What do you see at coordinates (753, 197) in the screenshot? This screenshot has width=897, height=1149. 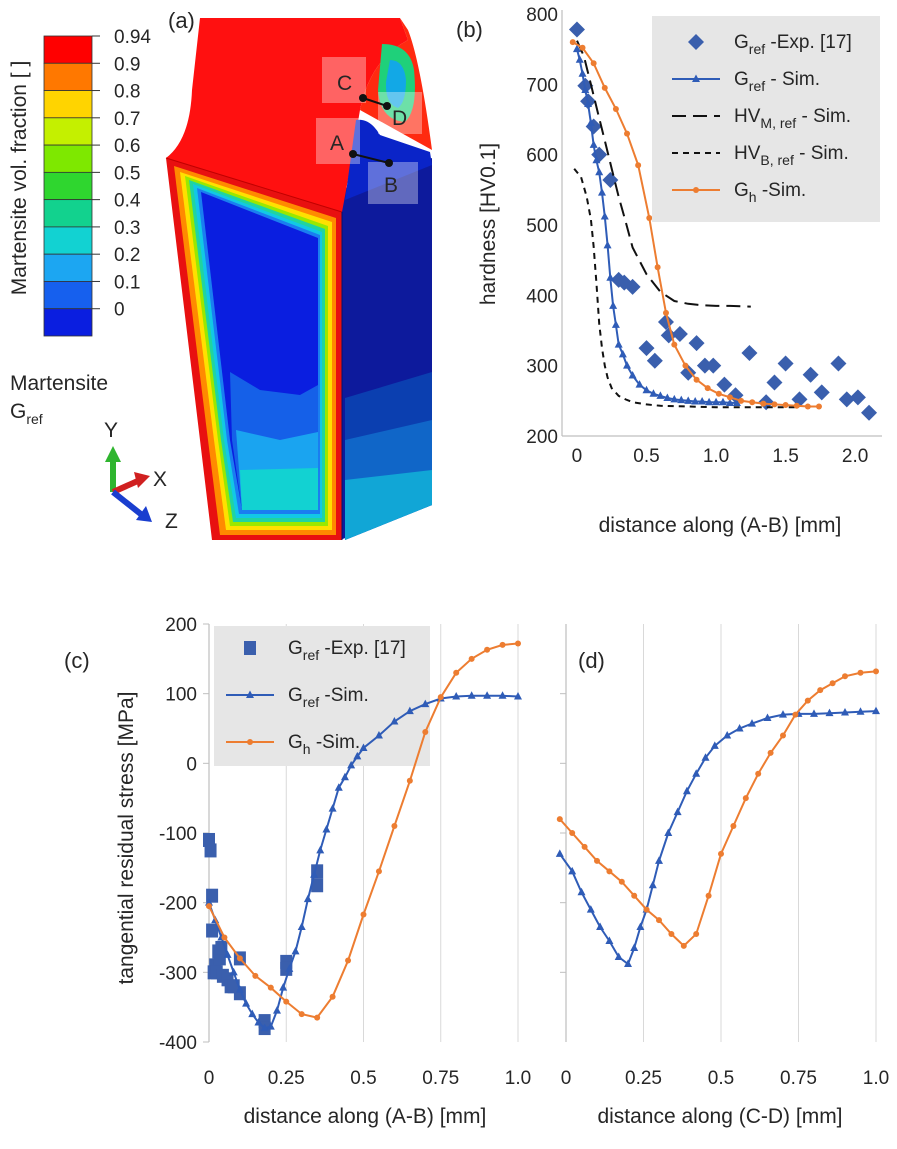 I see `legend-label-sub: h` at bounding box center [753, 197].